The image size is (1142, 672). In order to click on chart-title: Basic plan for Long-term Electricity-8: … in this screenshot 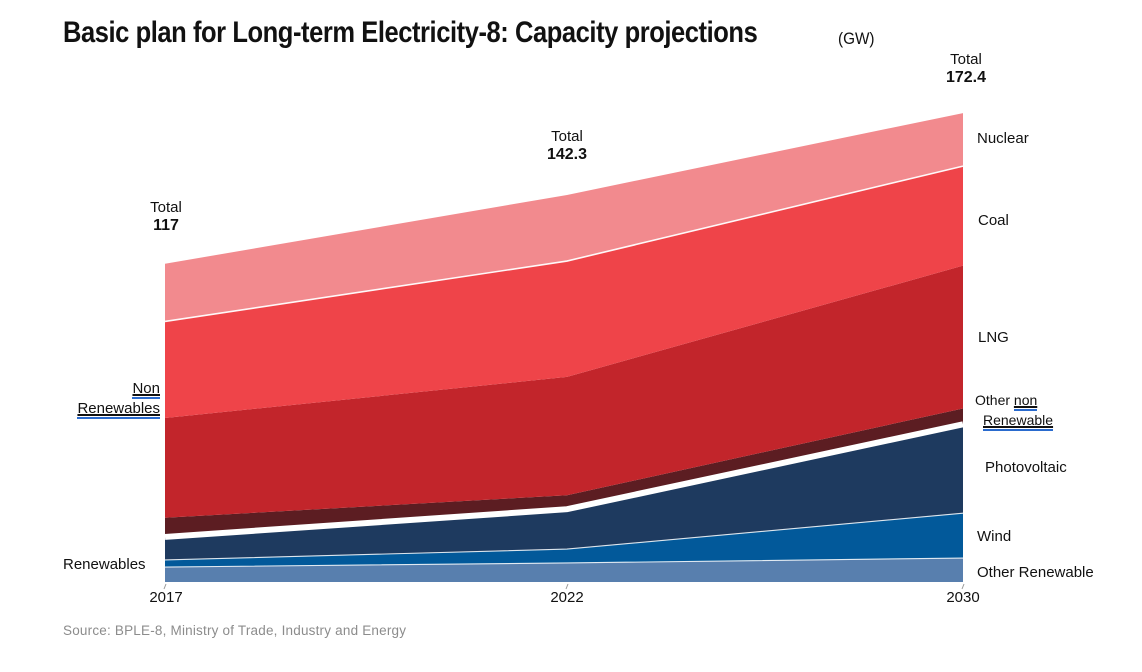, I will do `click(410, 32)`.